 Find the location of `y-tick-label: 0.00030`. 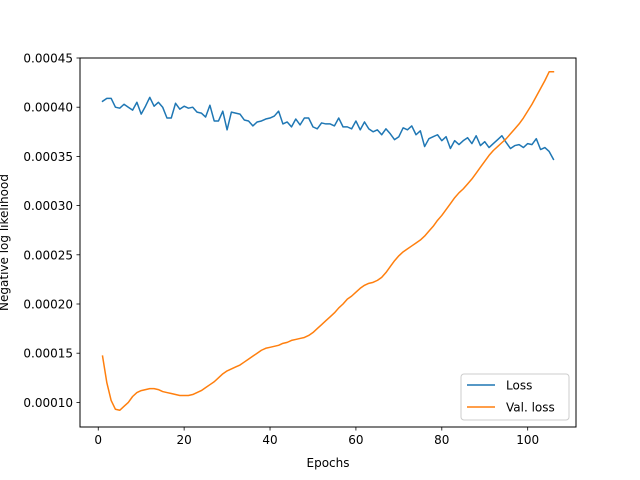

y-tick-label: 0.00030 is located at coordinates (48, 206).